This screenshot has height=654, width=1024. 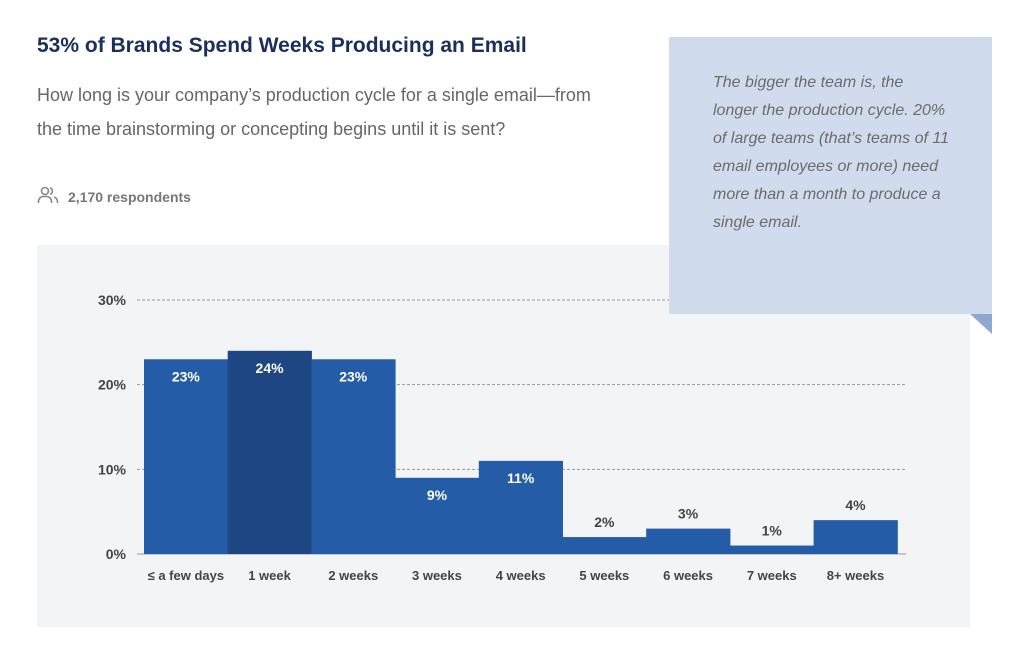 I want to click on x-tick-label: ≤ a few days, so click(x=186, y=575).